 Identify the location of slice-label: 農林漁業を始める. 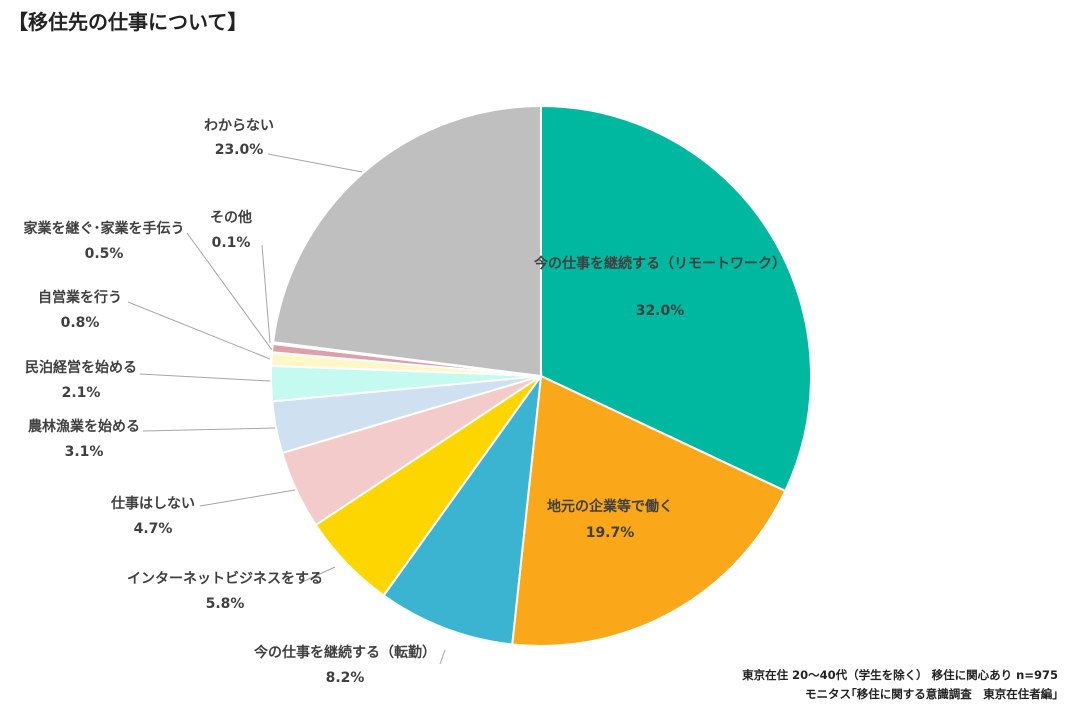
(84, 426).